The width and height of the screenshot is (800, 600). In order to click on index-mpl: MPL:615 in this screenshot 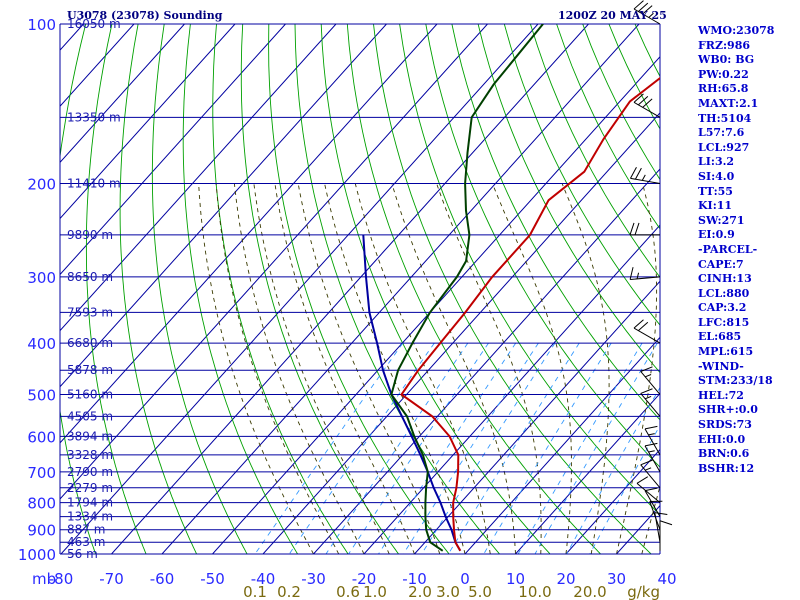, I will do `click(726, 352)`.